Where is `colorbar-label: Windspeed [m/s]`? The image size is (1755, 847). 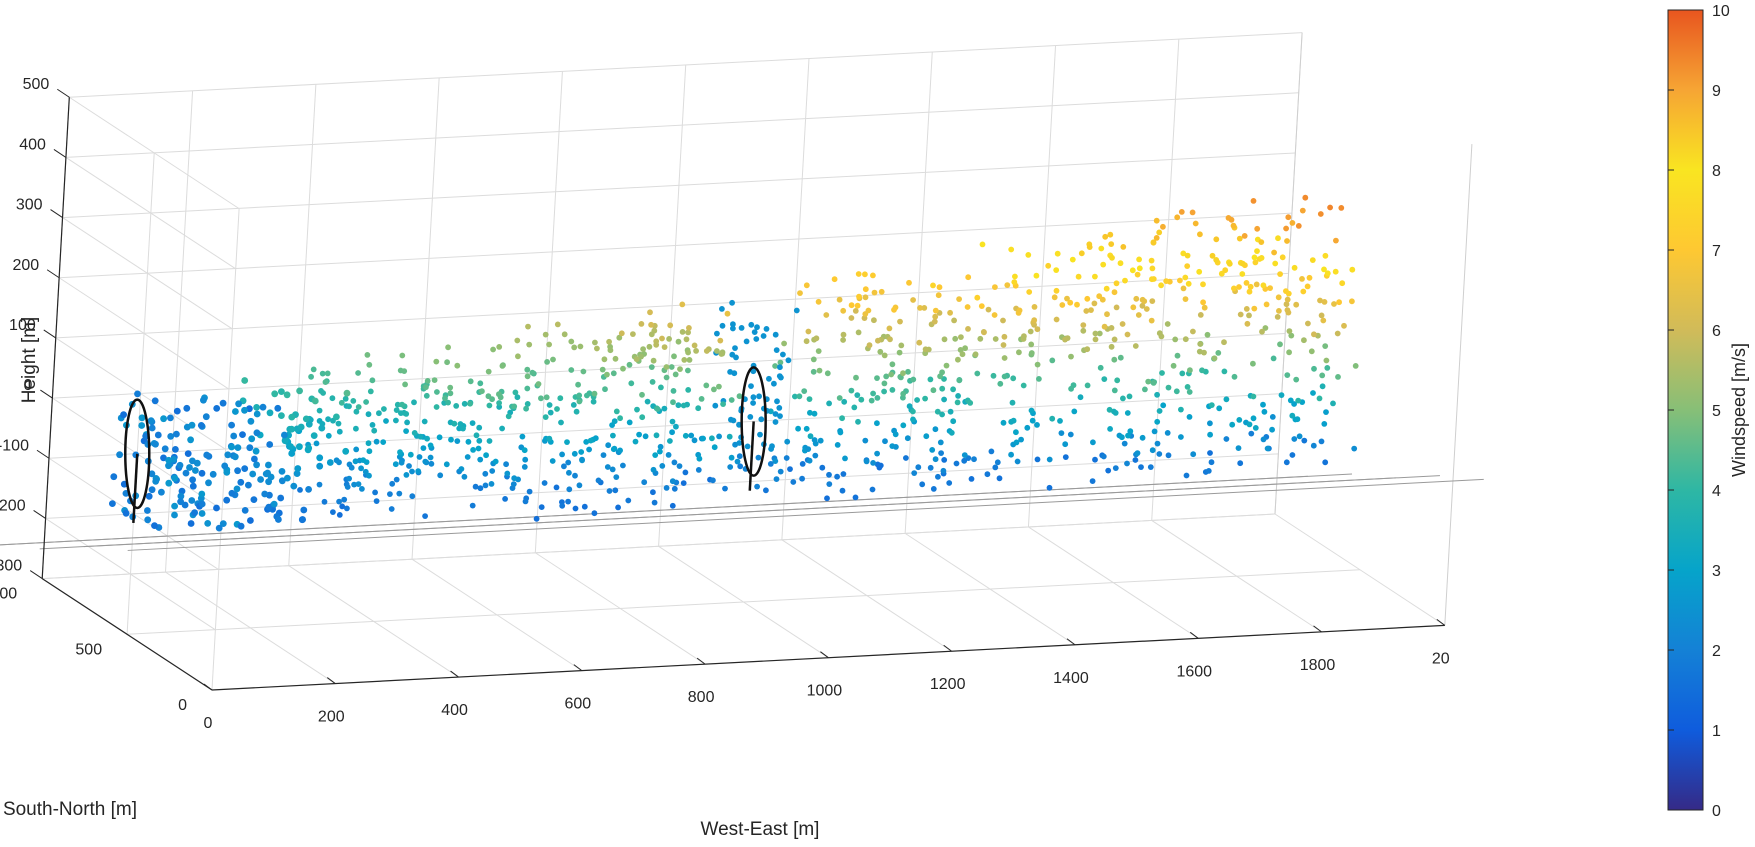
colorbar-label: Windspeed [m/s] is located at coordinates (1739, 410).